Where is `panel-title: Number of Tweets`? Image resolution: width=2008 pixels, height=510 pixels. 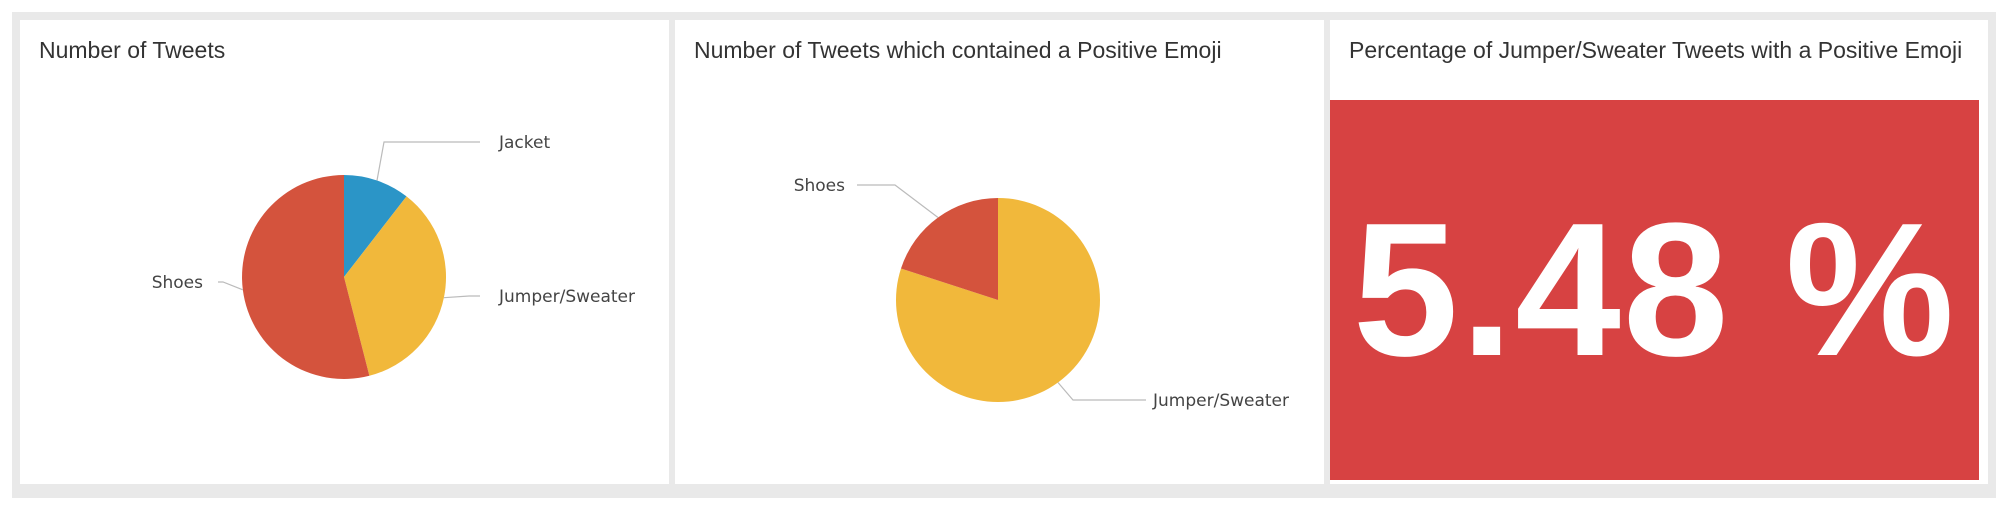
panel-title: Number of Tweets is located at coordinates (132, 50).